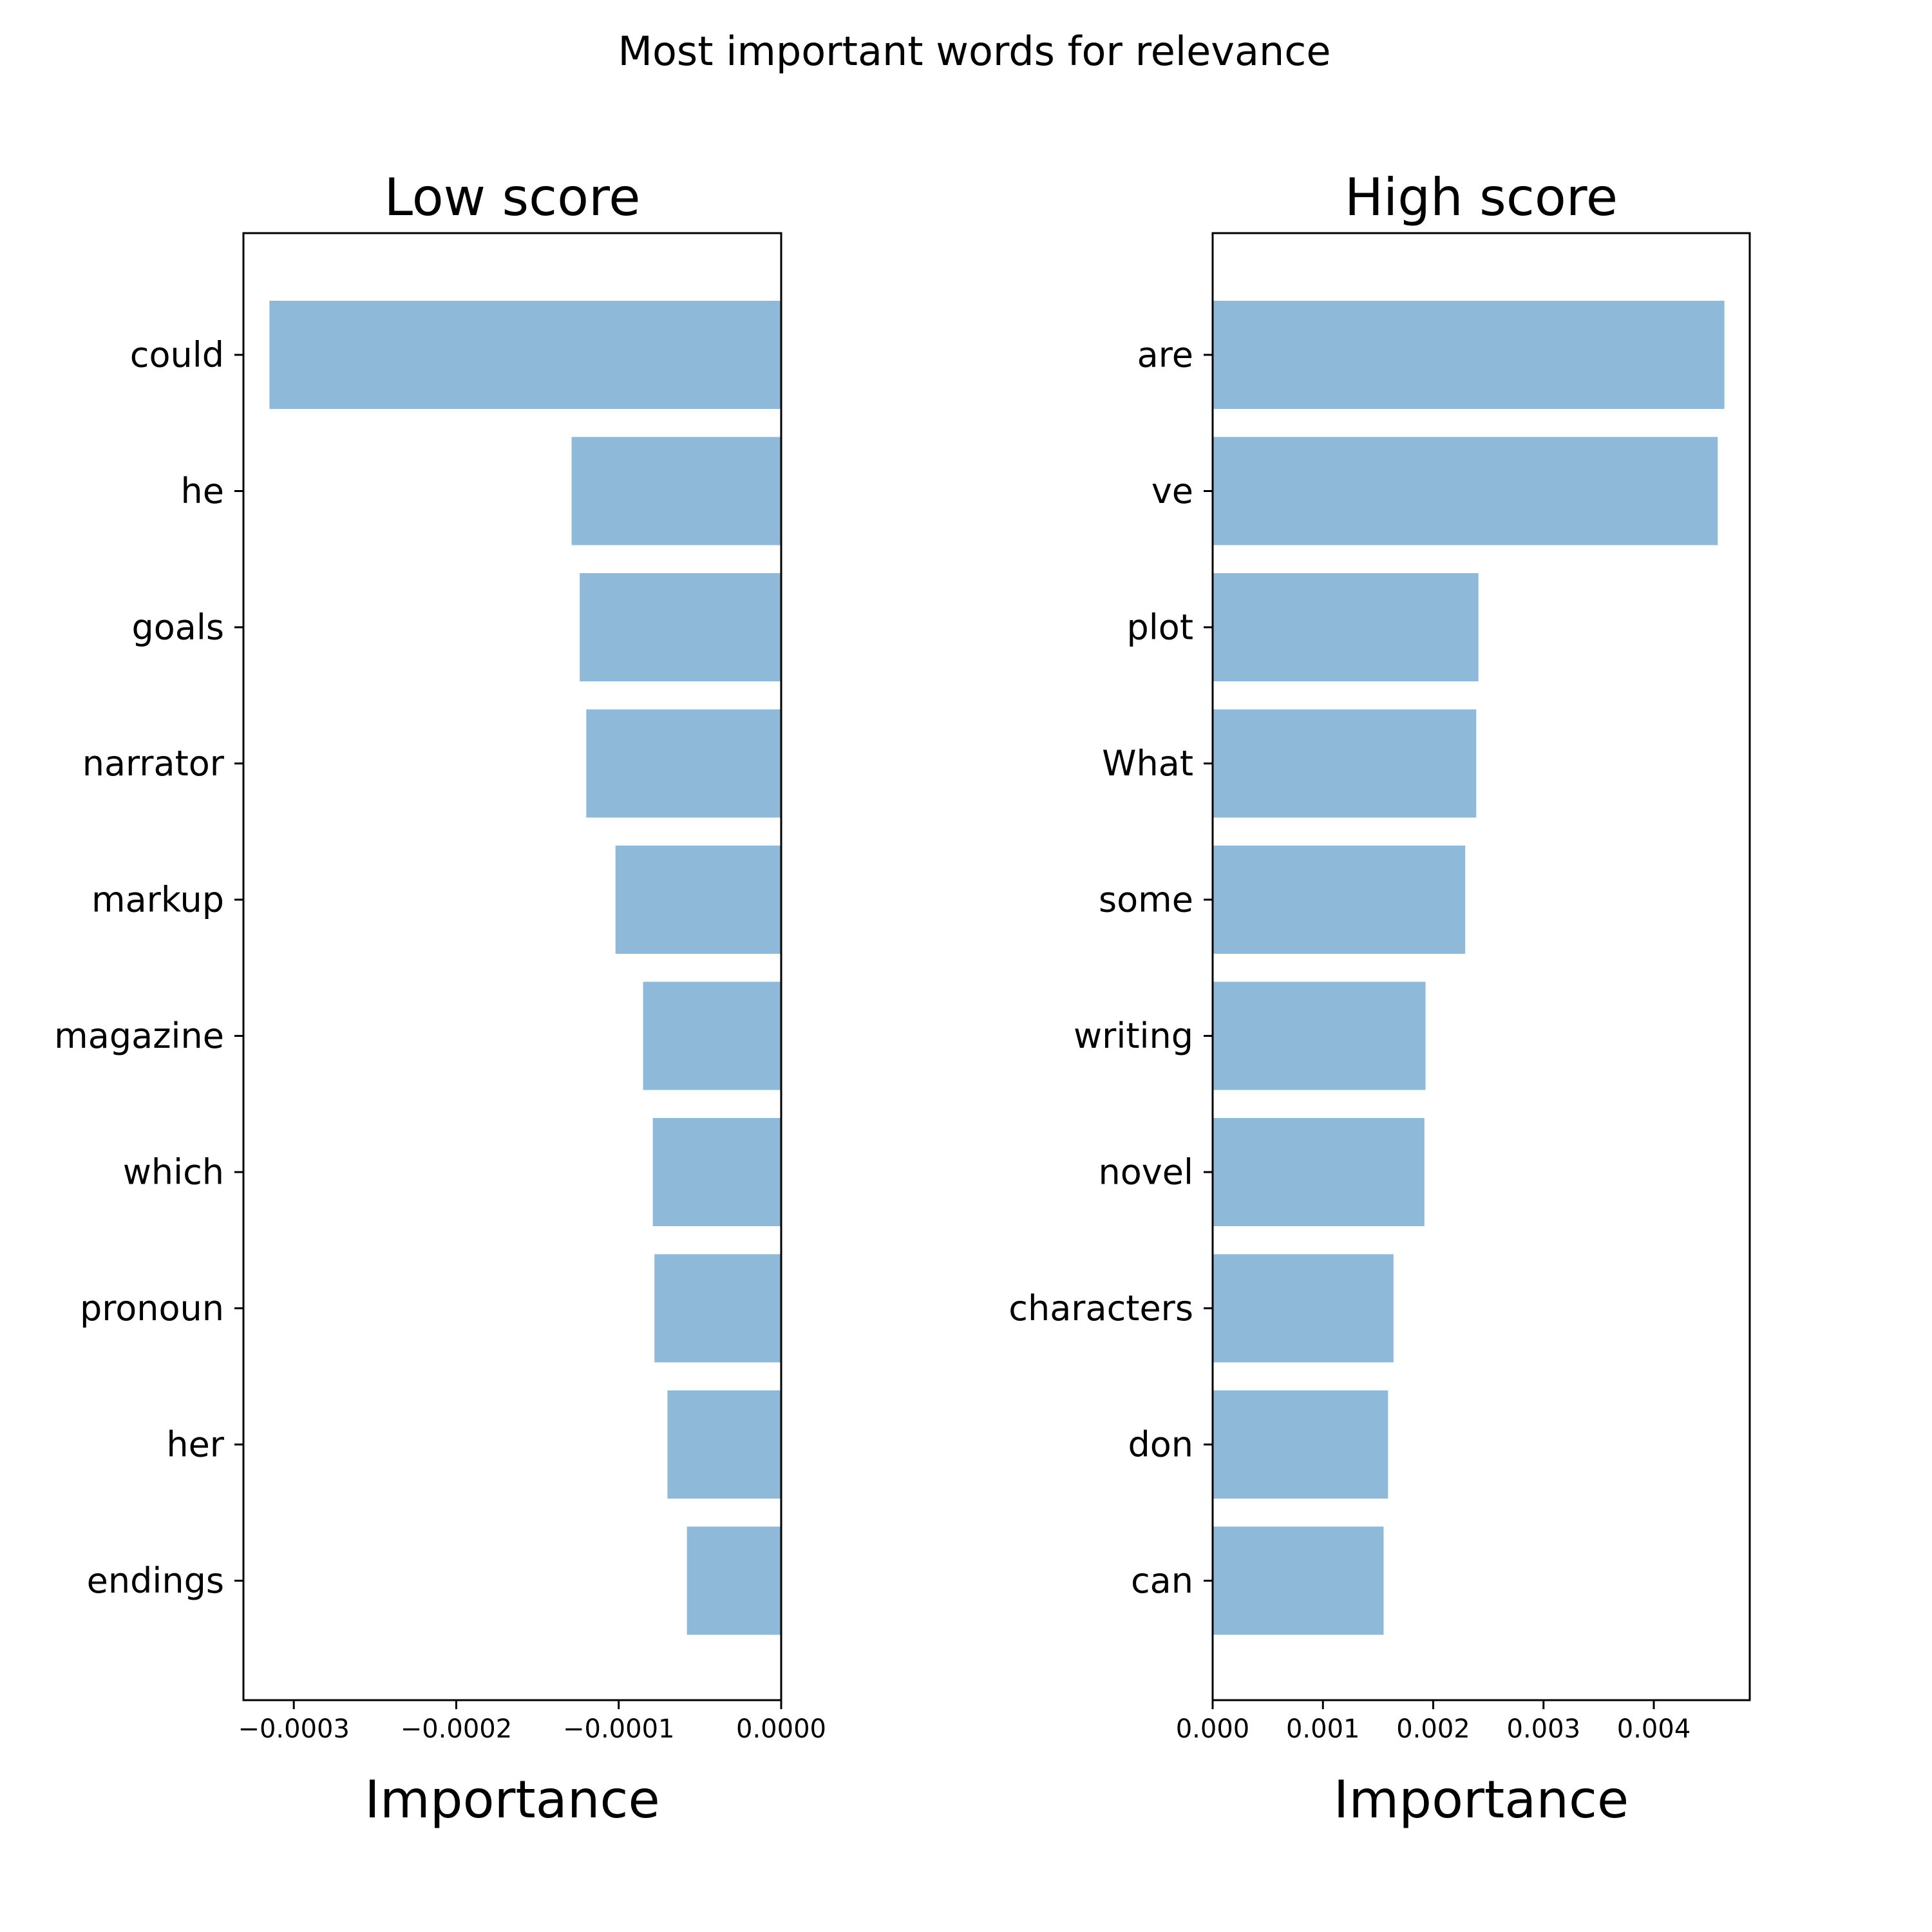 The image size is (1932, 1932). What do you see at coordinates (1323, 1729) in the screenshot?
I see `x-tick-label: 0.001` at bounding box center [1323, 1729].